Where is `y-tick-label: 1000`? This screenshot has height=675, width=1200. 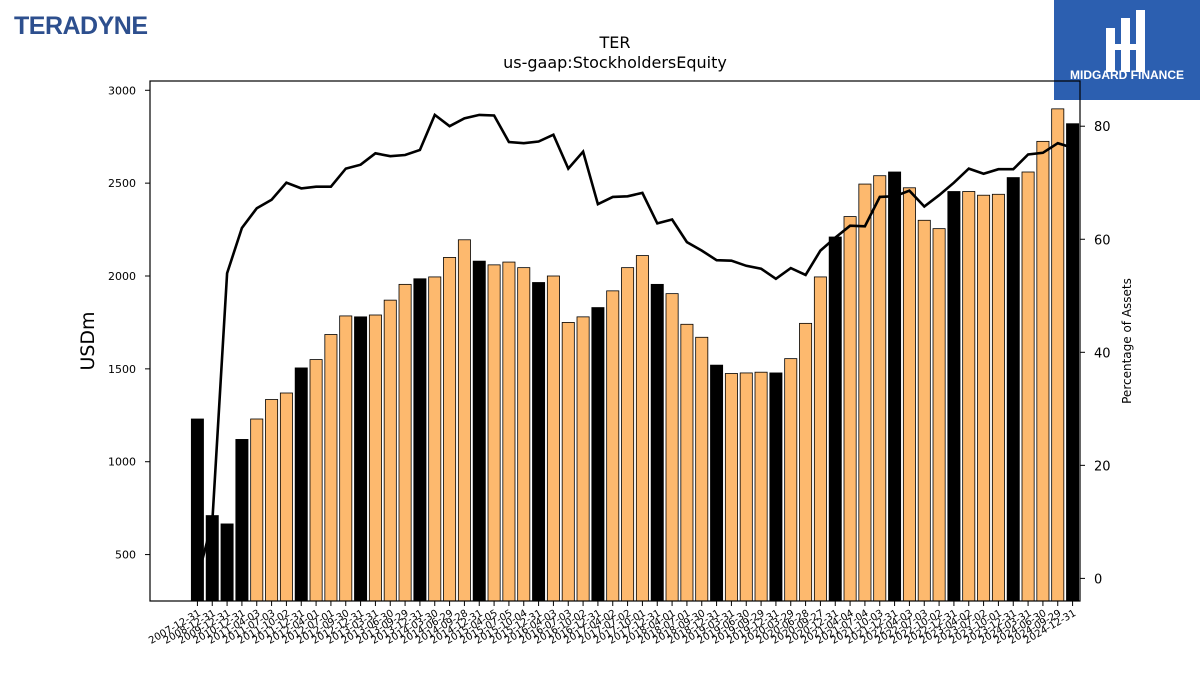 y-tick-label: 1000 is located at coordinates (122, 462).